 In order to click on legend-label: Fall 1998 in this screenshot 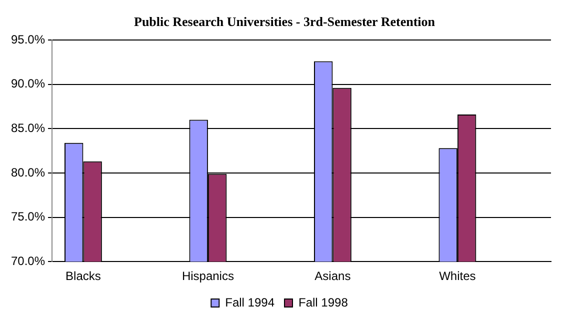, I will do `click(323, 302)`.